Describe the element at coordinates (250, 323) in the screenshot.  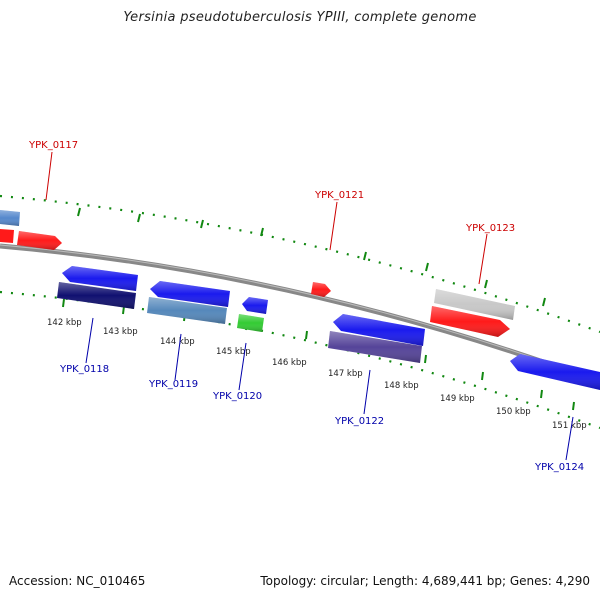
I see `feature-ypk0120-sub` at that location.